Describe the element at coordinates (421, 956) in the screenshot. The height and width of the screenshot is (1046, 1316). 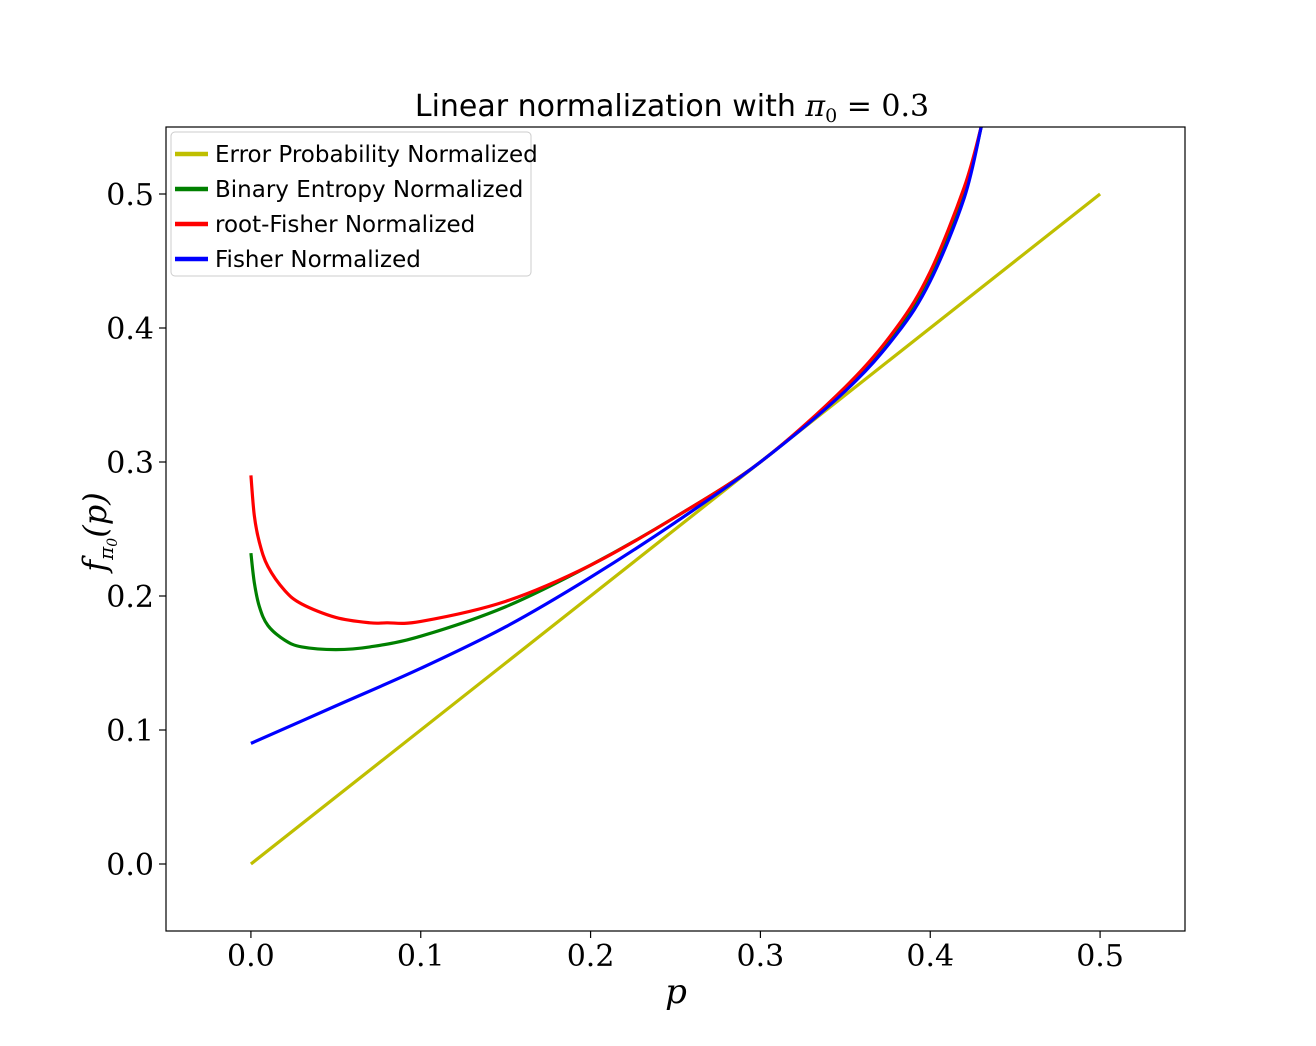
I see `x-tick-label: 0.1` at that location.